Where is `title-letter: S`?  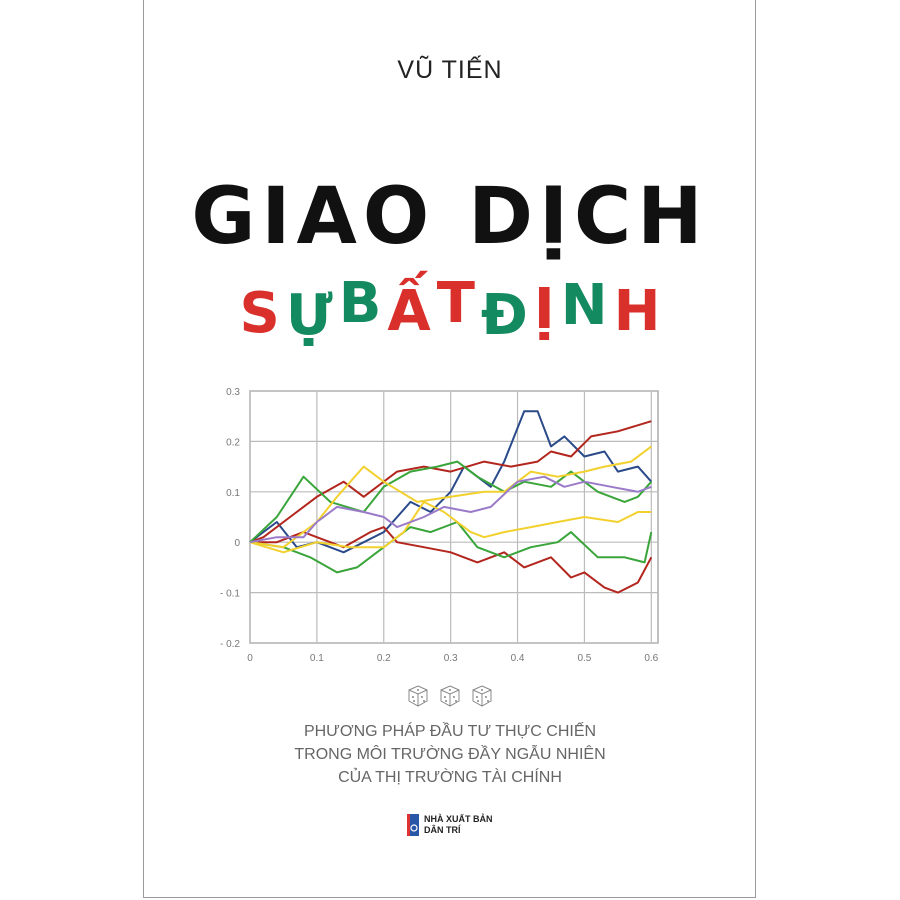 title-letter: S is located at coordinates (259, 313).